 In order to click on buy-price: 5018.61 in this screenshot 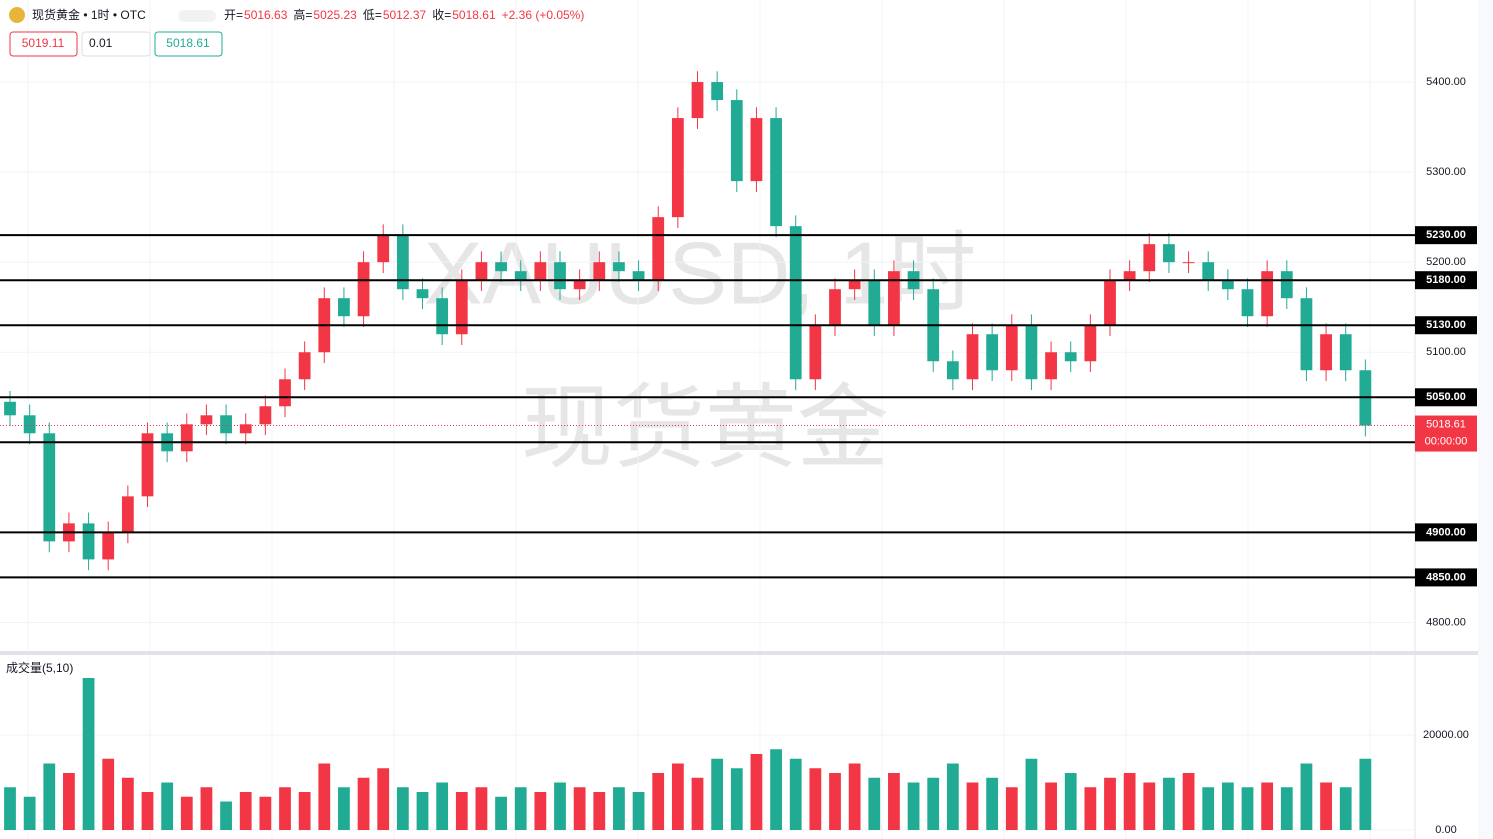, I will do `click(188, 43)`.